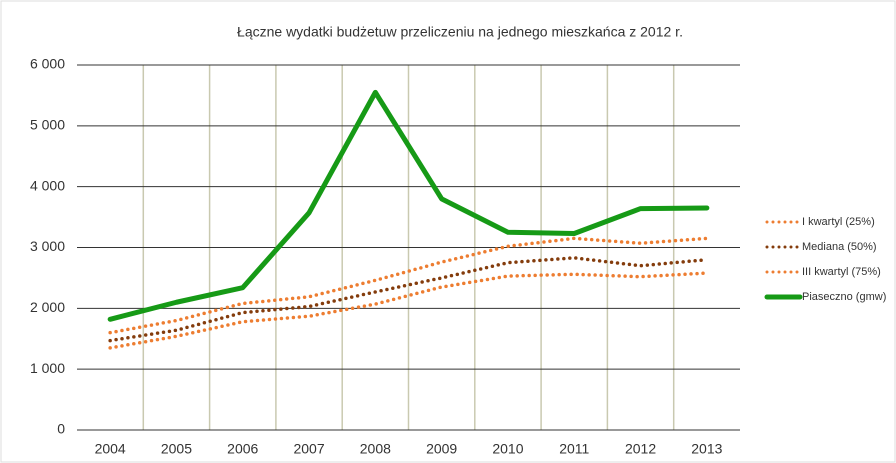 The image size is (896, 463). I want to click on x-tick-label: 2008, so click(375, 449).